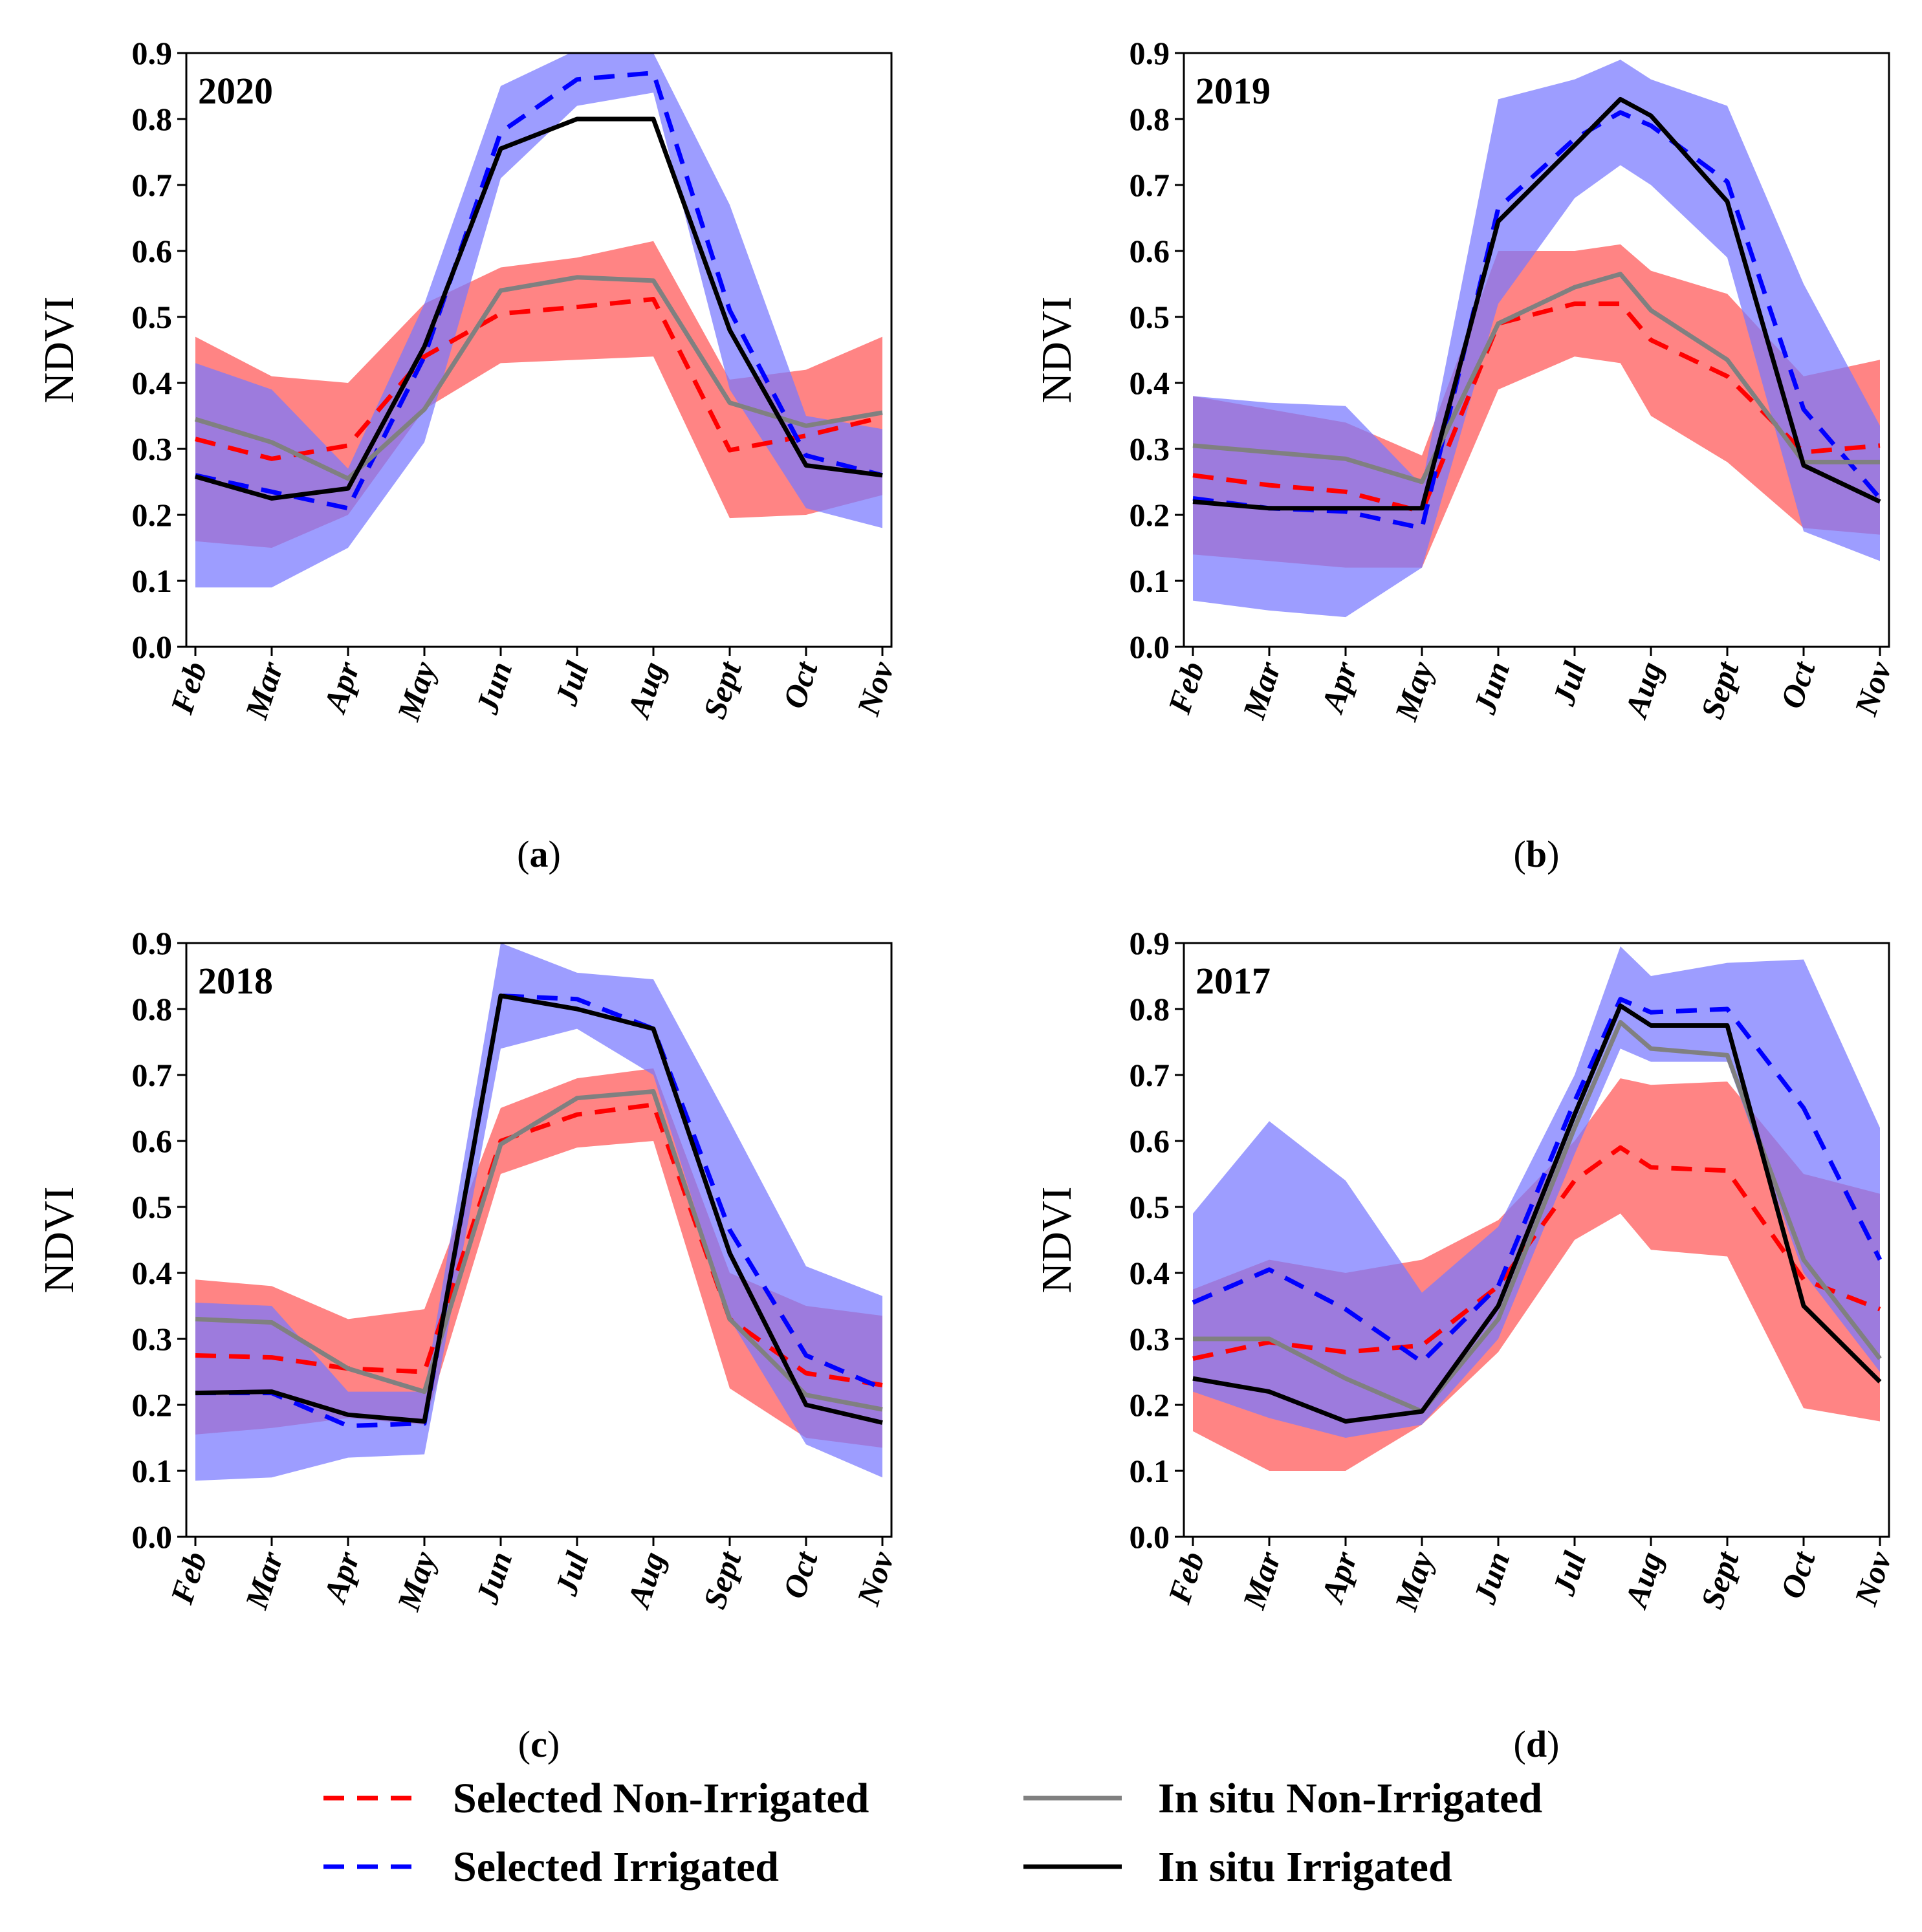 This screenshot has height=1932, width=1922. I want to click on year-label: 2017, so click(1233, 981).